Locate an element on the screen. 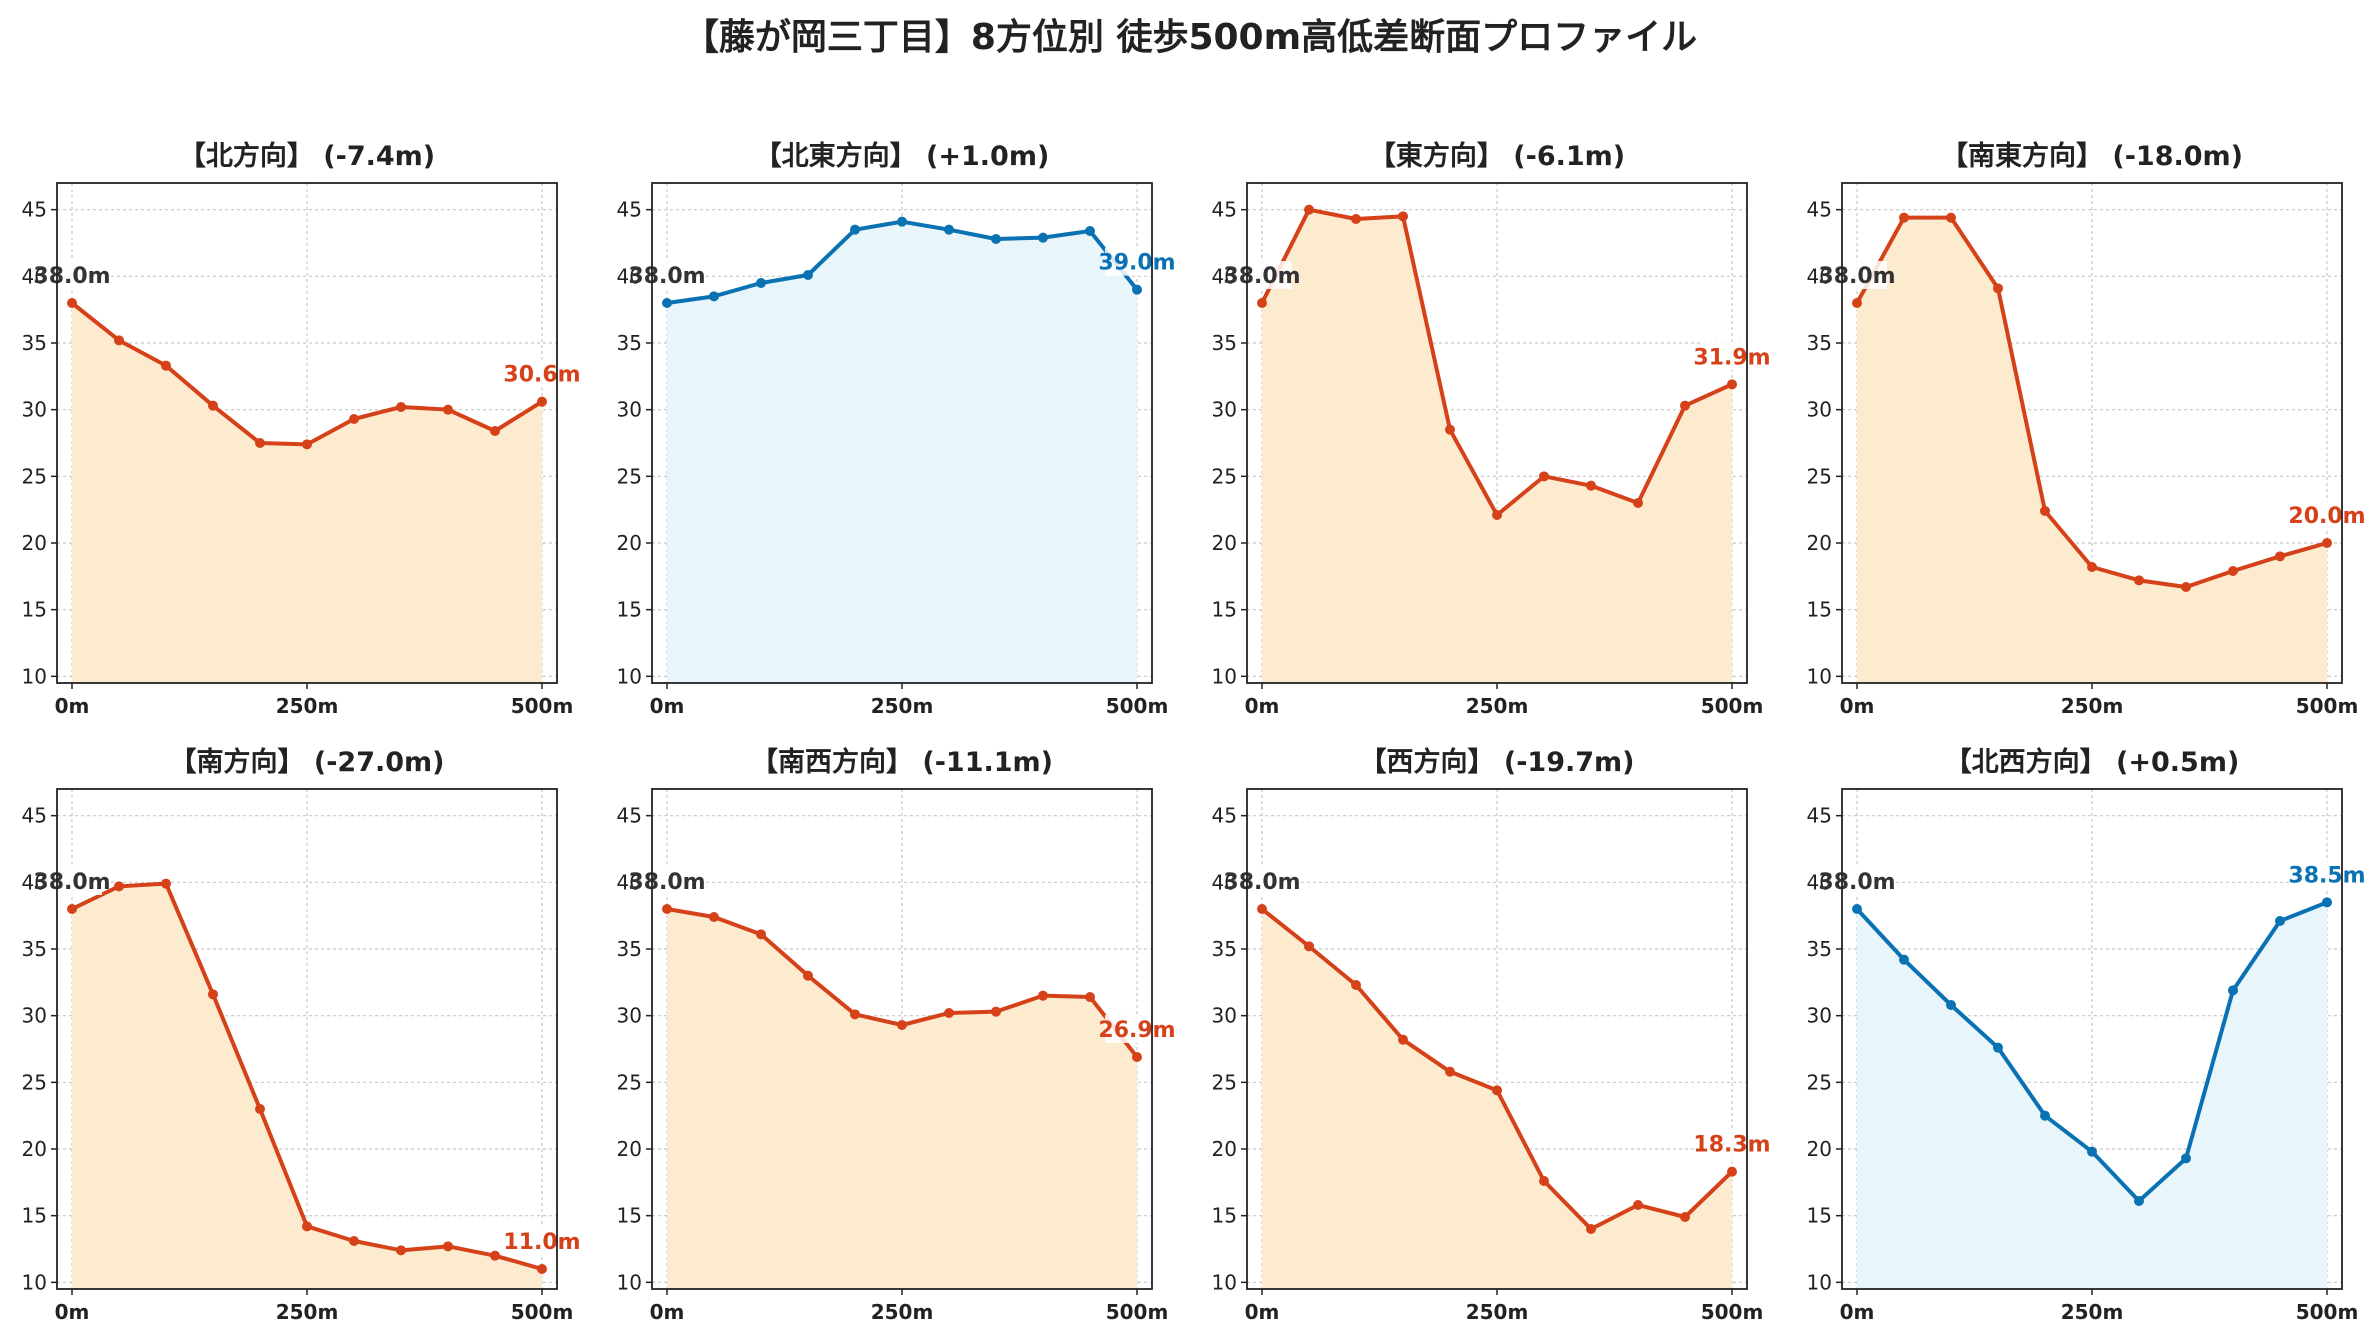  end-label: 30.6m is located at coordinates (541, 375).